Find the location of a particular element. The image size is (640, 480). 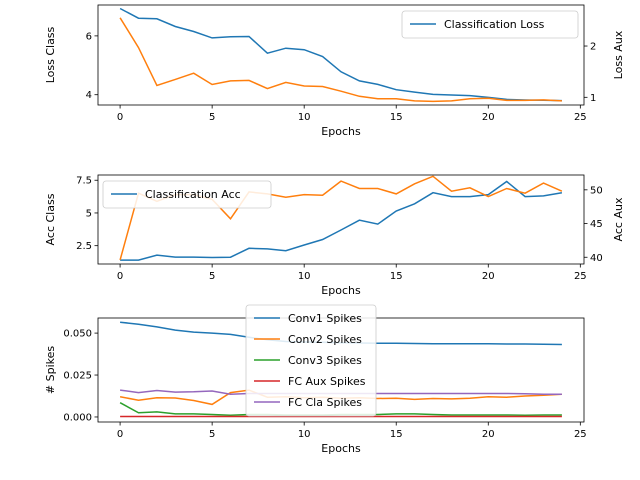

y-axis-label: Loss Class is located at coordinates (50, 54).